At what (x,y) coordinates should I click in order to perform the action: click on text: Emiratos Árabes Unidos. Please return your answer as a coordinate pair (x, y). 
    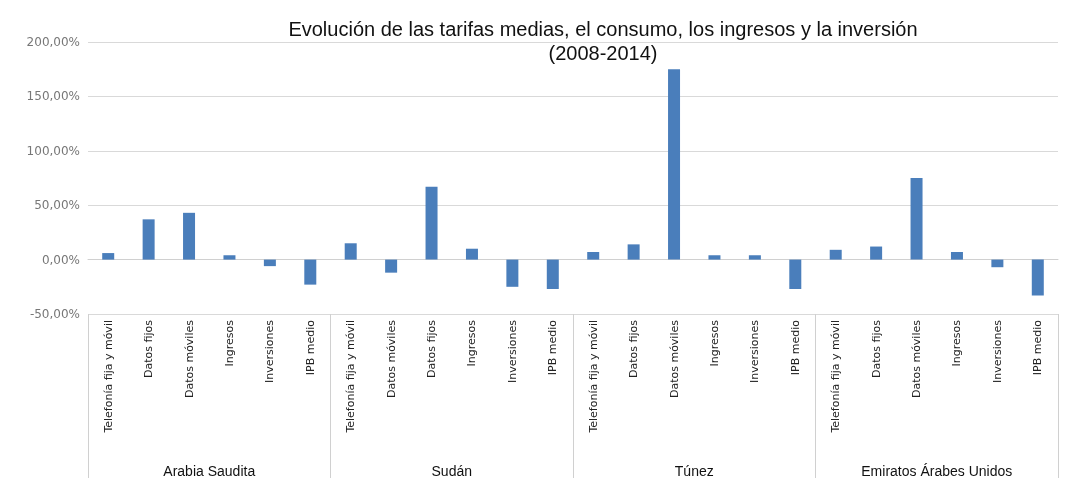
    Looking at the image, I should click on (937, 471).